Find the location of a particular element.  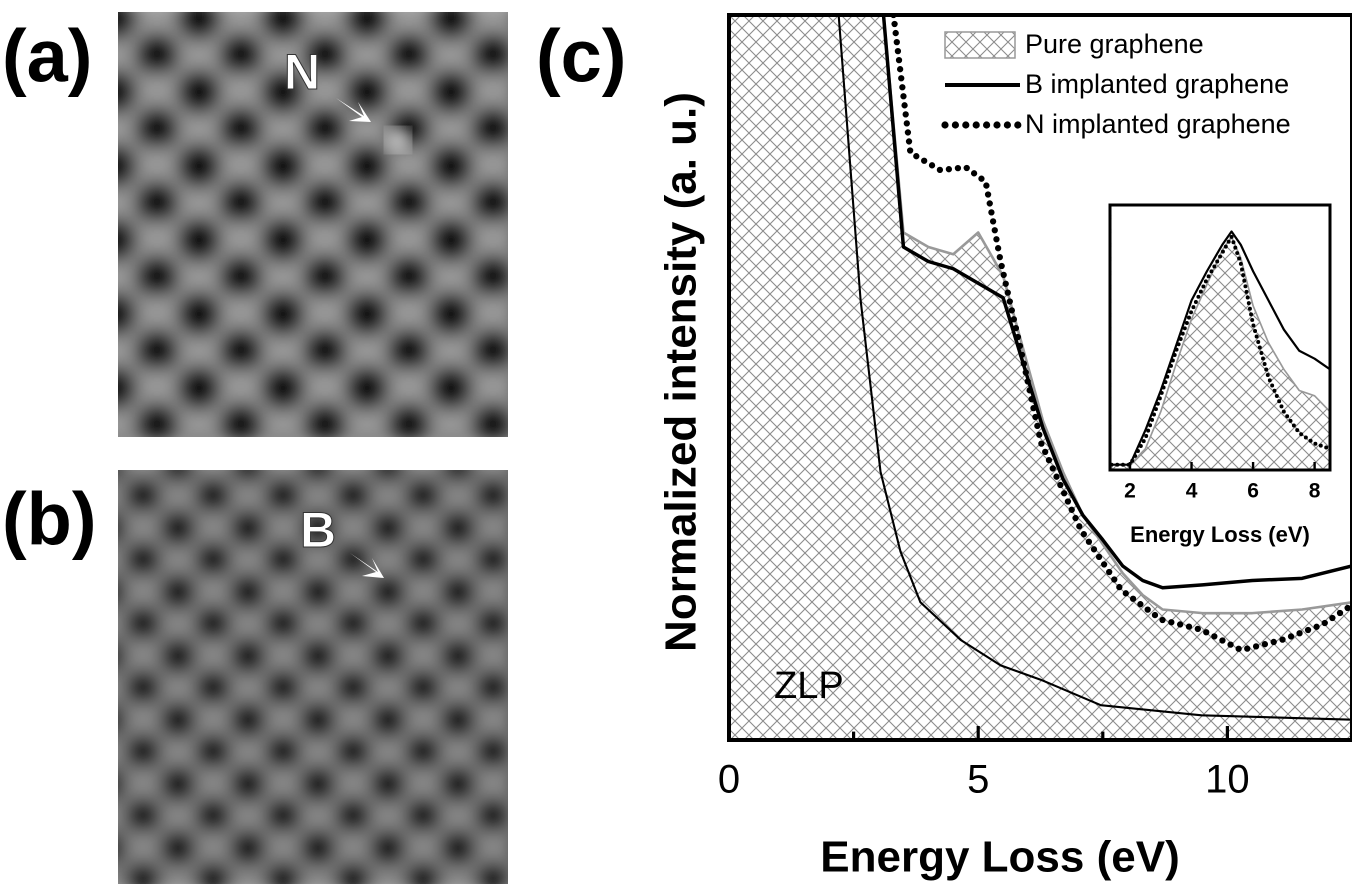

x-tick-label: 4 is located at coordinates (1192, 491).